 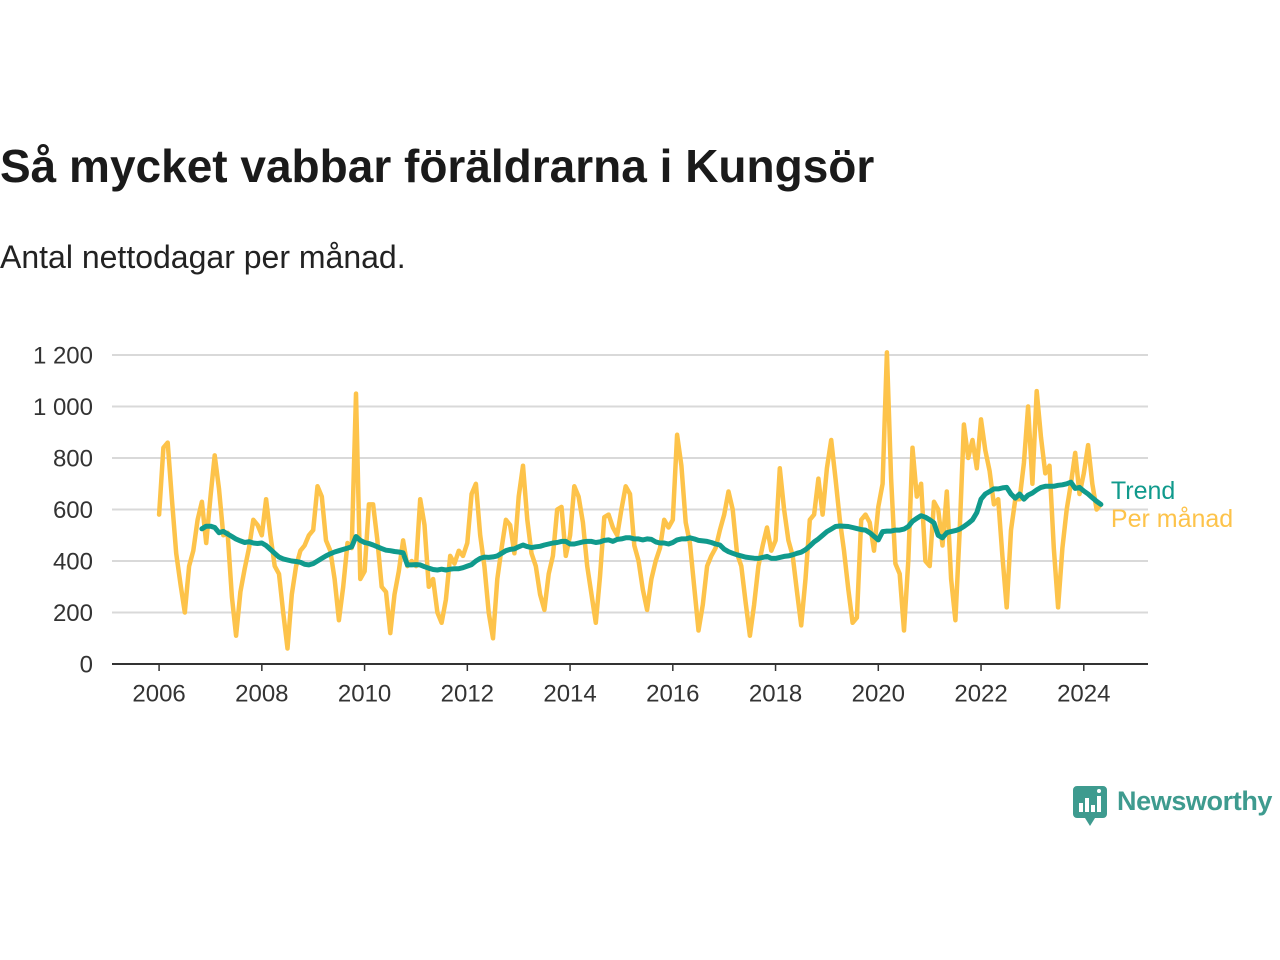 I want to click on x-axis: 2006 2008 2010 2012 2014 2016 2018 2020 2022 2024, so click(x=630, y=685).